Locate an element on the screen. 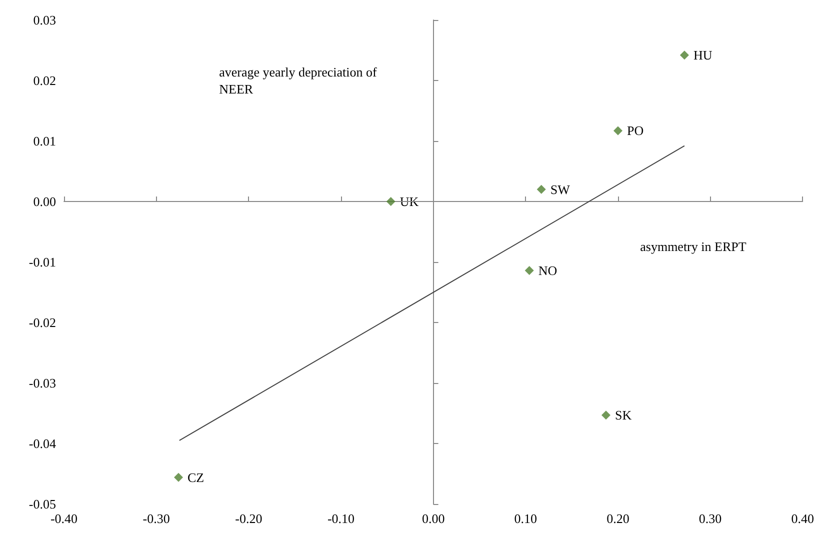 The width and height of the screenshot is (825, 546). y-tick-label: -0.03 is located at coordinates (42, 383).